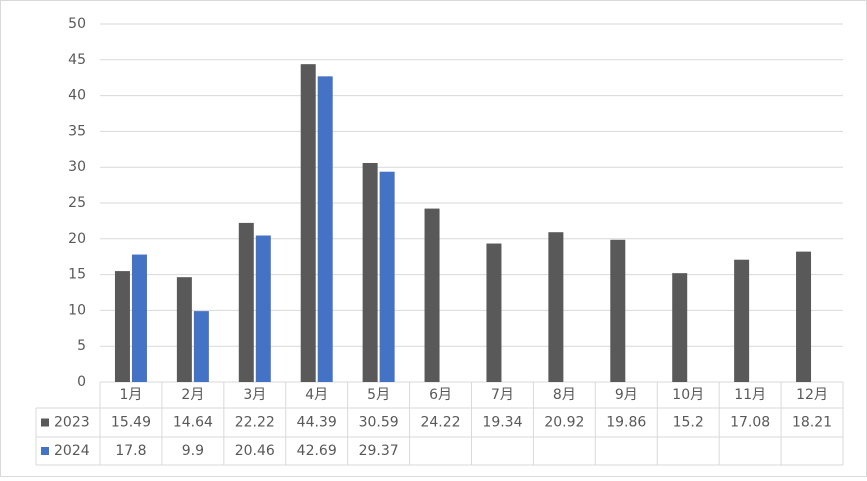 The image size is (867, 481). I want to click on y-tick-label: 35, so click(77, 131).